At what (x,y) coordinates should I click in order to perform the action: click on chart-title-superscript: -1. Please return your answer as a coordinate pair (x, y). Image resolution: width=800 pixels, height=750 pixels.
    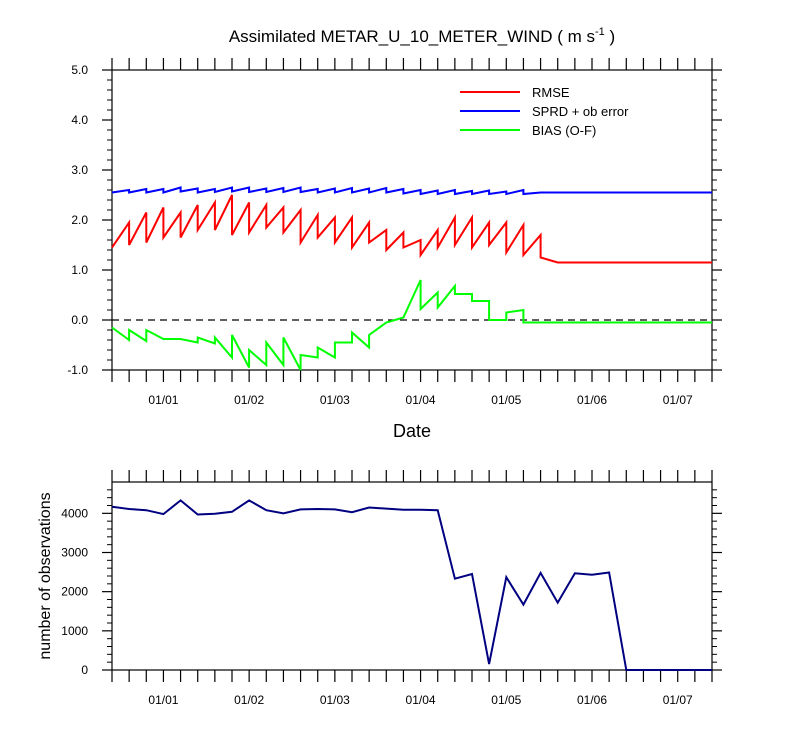
    Looking at the image, I should click on (600, 32).